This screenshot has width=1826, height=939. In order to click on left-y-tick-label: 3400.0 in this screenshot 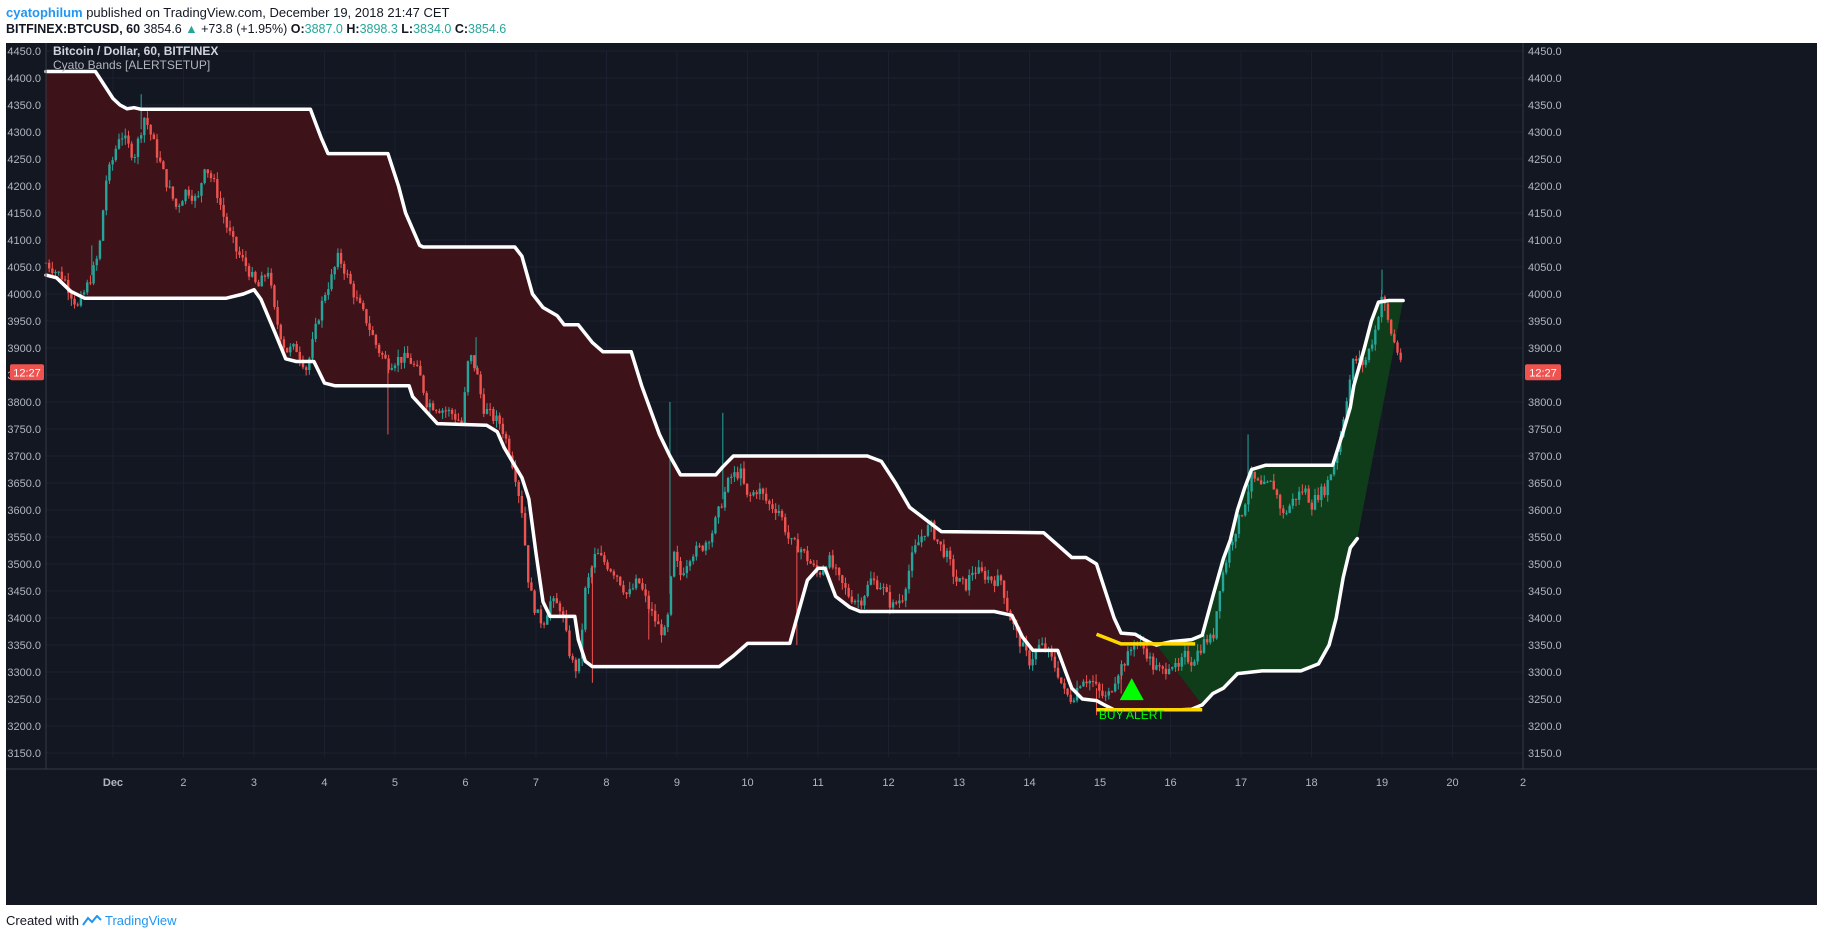, I will do `click(24, 619)`.